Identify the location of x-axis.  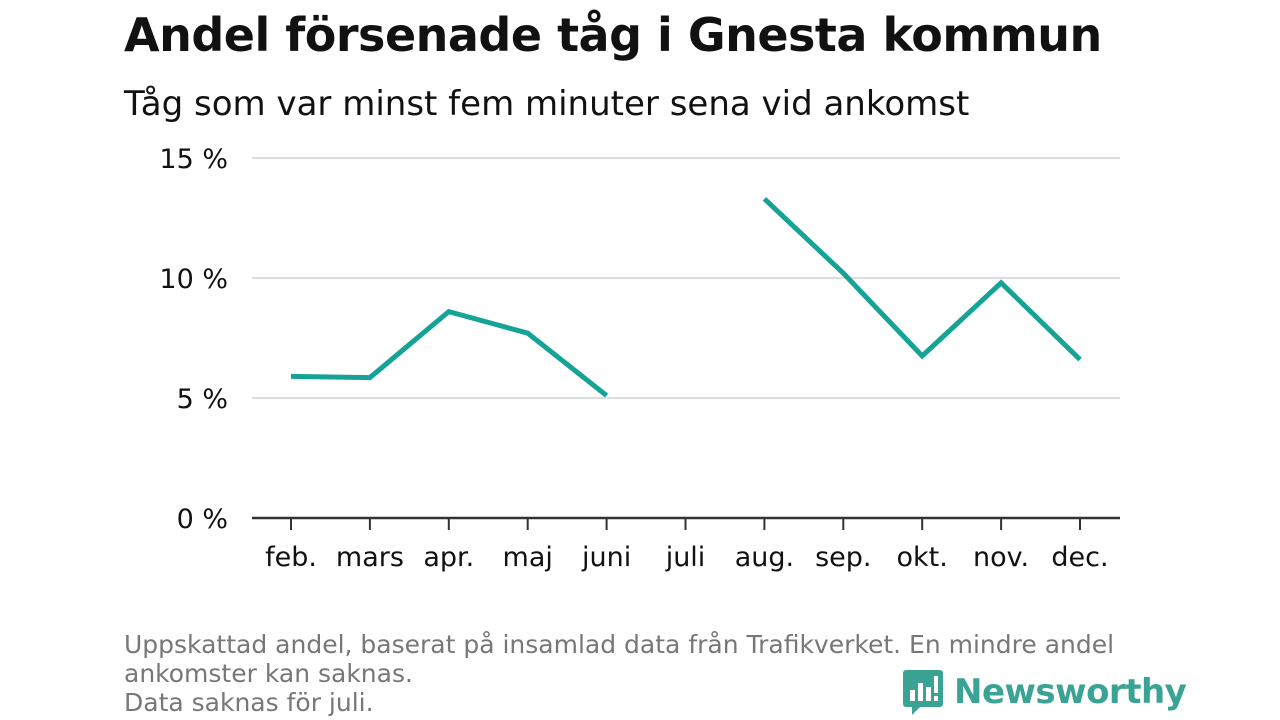
(686, 523).